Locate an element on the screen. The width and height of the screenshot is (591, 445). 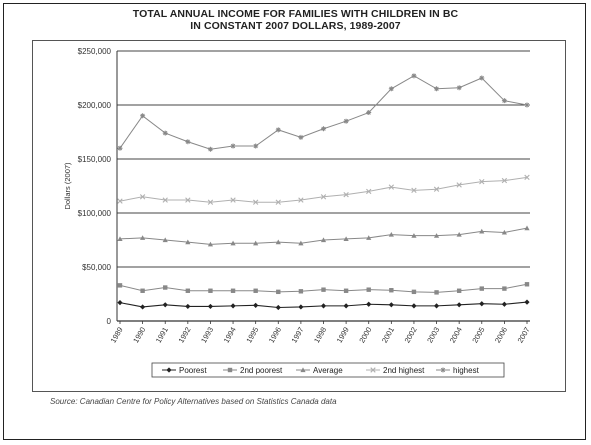
x-tick-label: 2004 is located at coordinates (456, 335).